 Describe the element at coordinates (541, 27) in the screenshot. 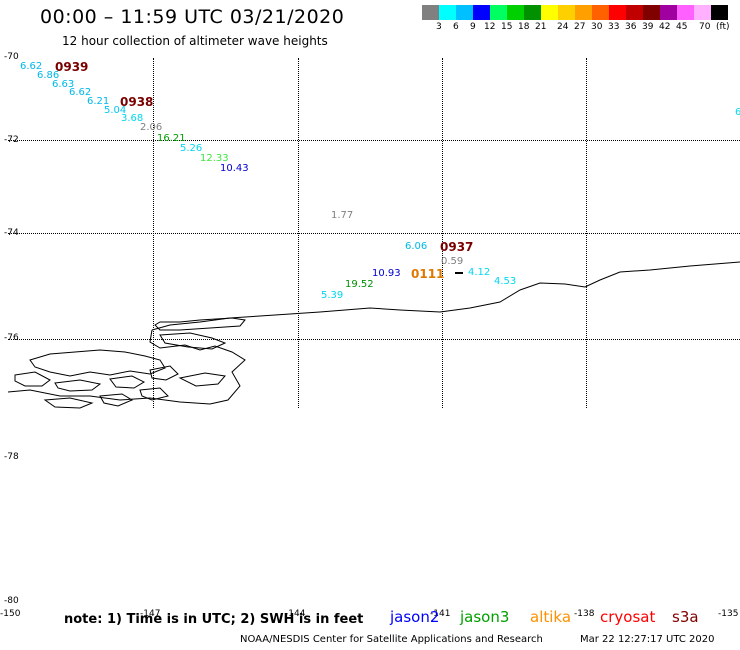

I see `legend-label: 21` at that location.